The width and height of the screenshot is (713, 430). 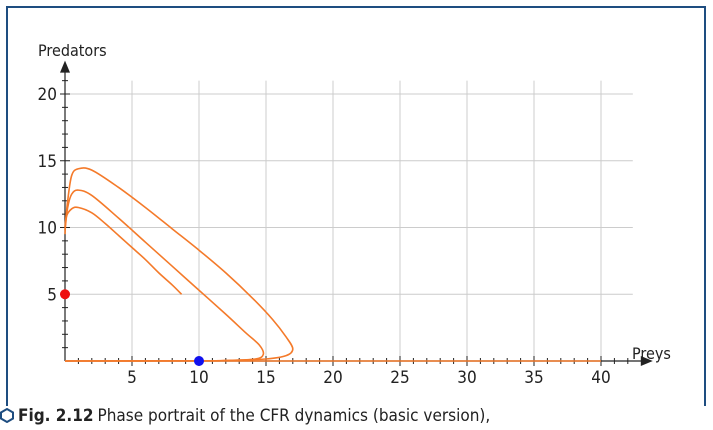 I want to click on y-tick-label: 15, so click(x=47, y=162).